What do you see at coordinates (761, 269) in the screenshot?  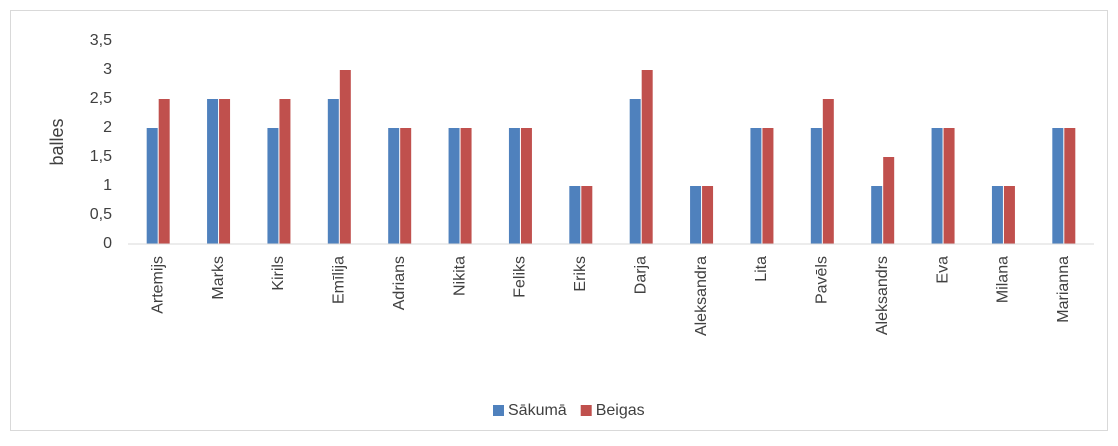 I see `x-tick-label: Lita` at bounding box center [761, 269].